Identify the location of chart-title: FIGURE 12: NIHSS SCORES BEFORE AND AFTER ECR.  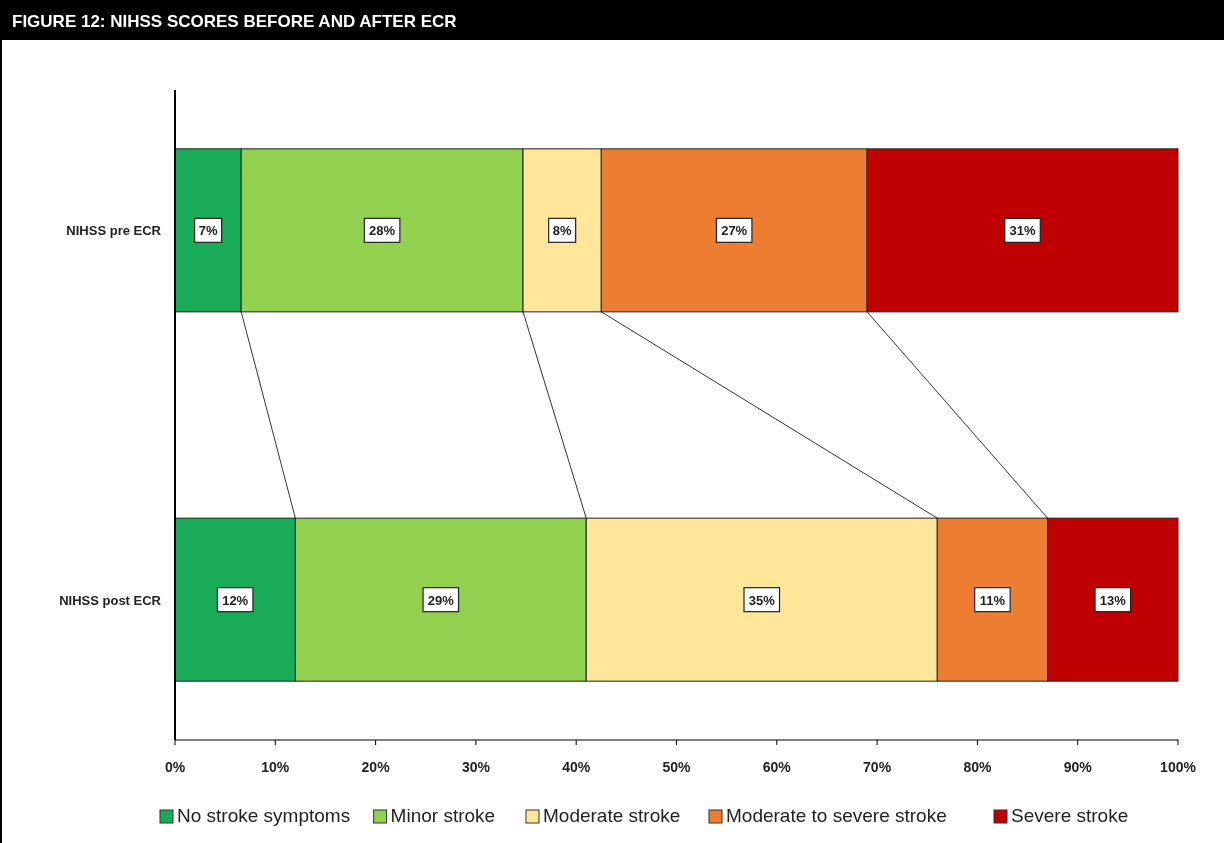
(234, 21).